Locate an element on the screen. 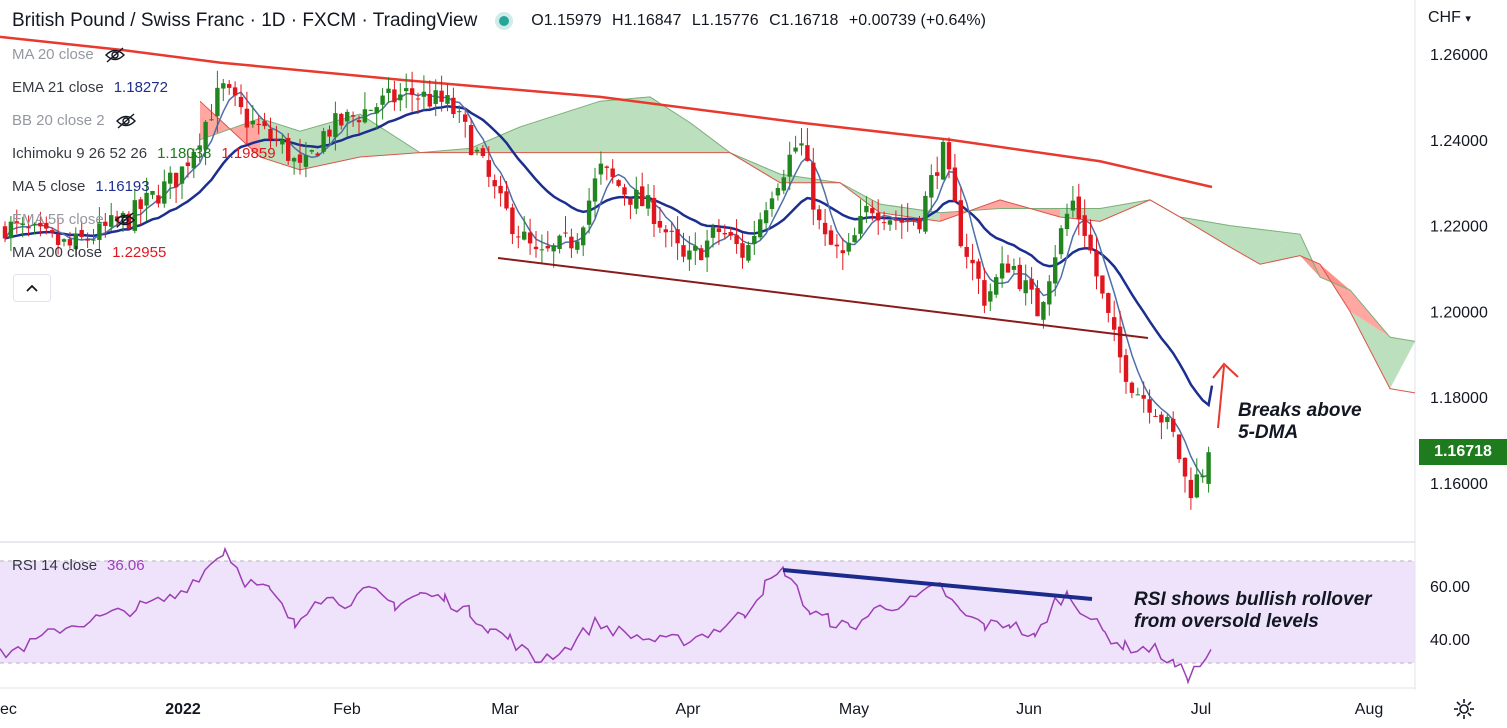  chevron-up-icon is located at coordinates (32, 288).